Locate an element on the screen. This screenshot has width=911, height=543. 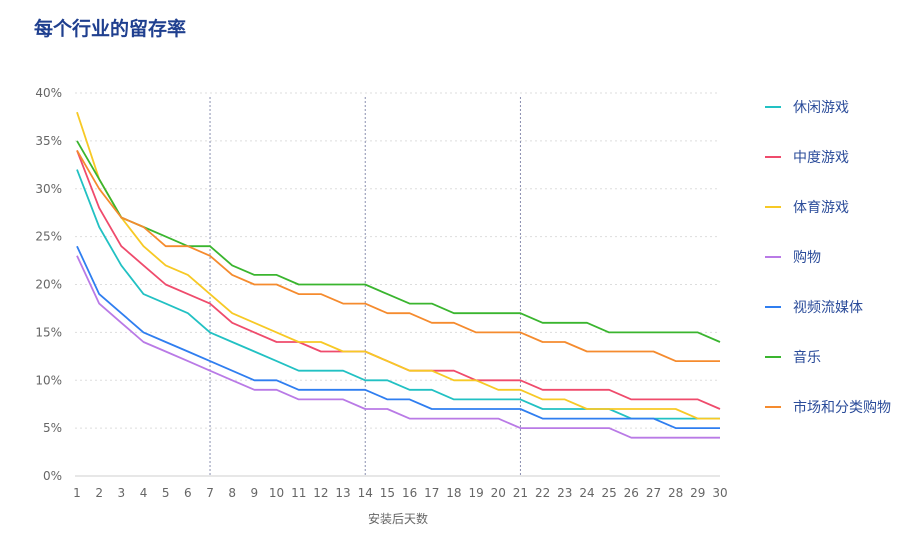
legend: 休闲游戏中度游戏体育游戏购物视频流媒体音乐市场和分类购物 is located at coordinates (828, 257).